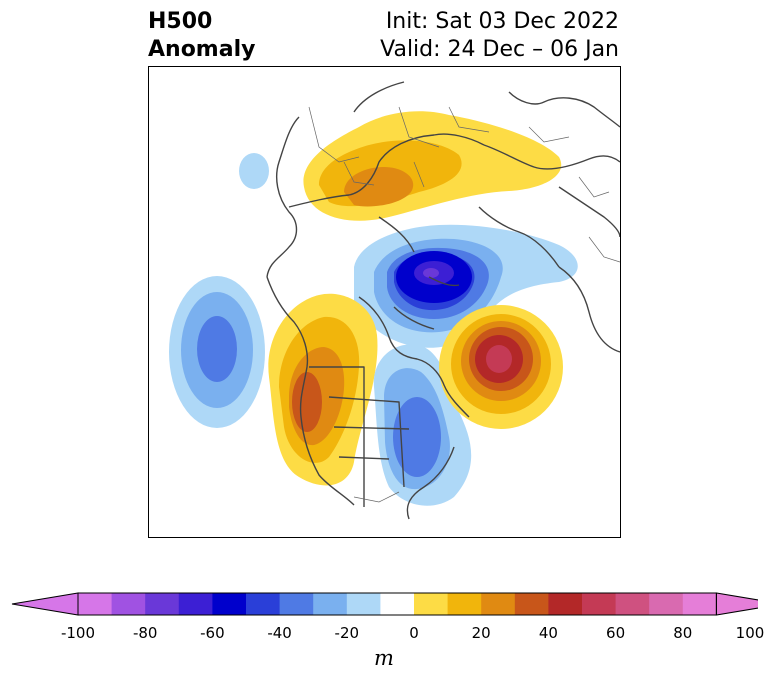  What do you see at coordinates (501, 367) in the screenshot?
I see `atlantic-ridge` at bounding box center [501, 367].